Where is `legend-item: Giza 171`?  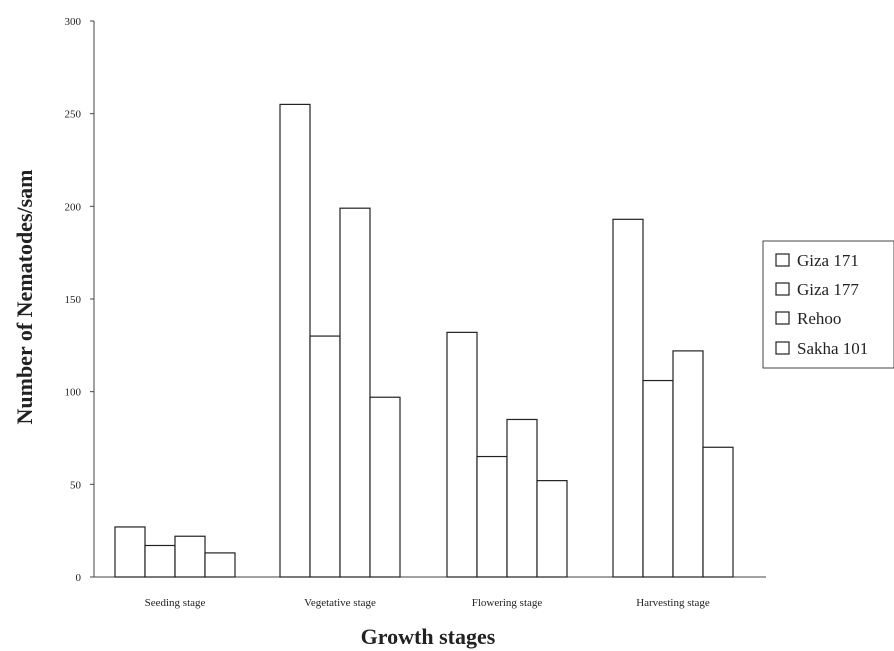 legend-item: Giza 171 is located at coordinates (817, 260).